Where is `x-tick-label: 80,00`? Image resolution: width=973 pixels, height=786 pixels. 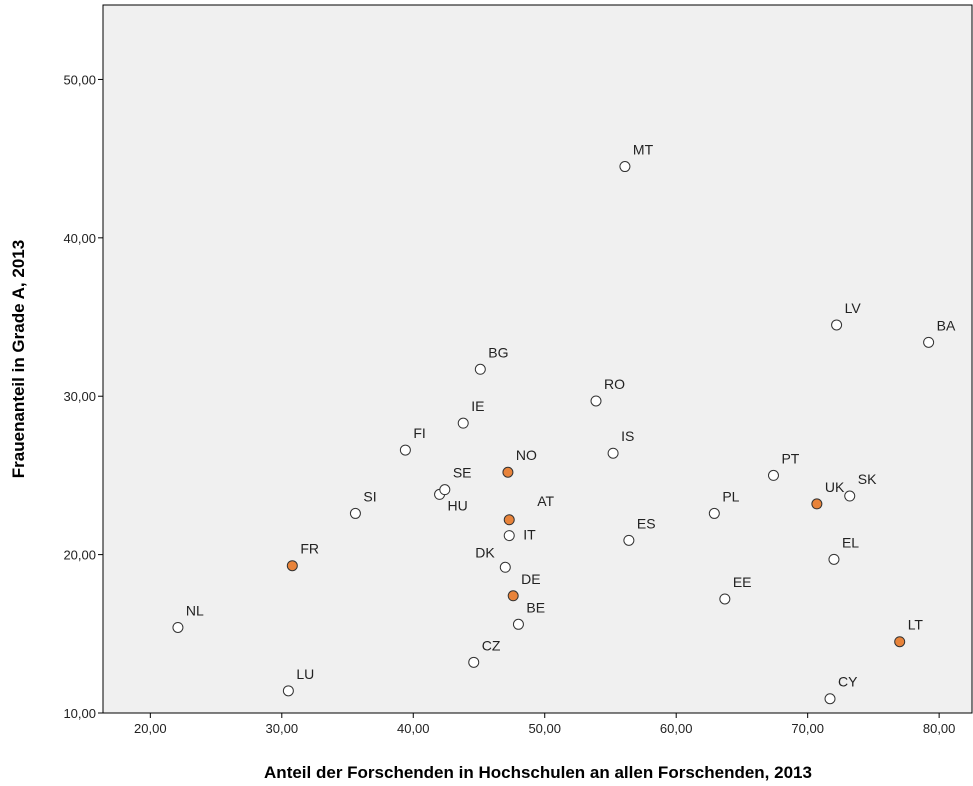 x-tick-label: 80,00 is located at coordinates (939, 728).